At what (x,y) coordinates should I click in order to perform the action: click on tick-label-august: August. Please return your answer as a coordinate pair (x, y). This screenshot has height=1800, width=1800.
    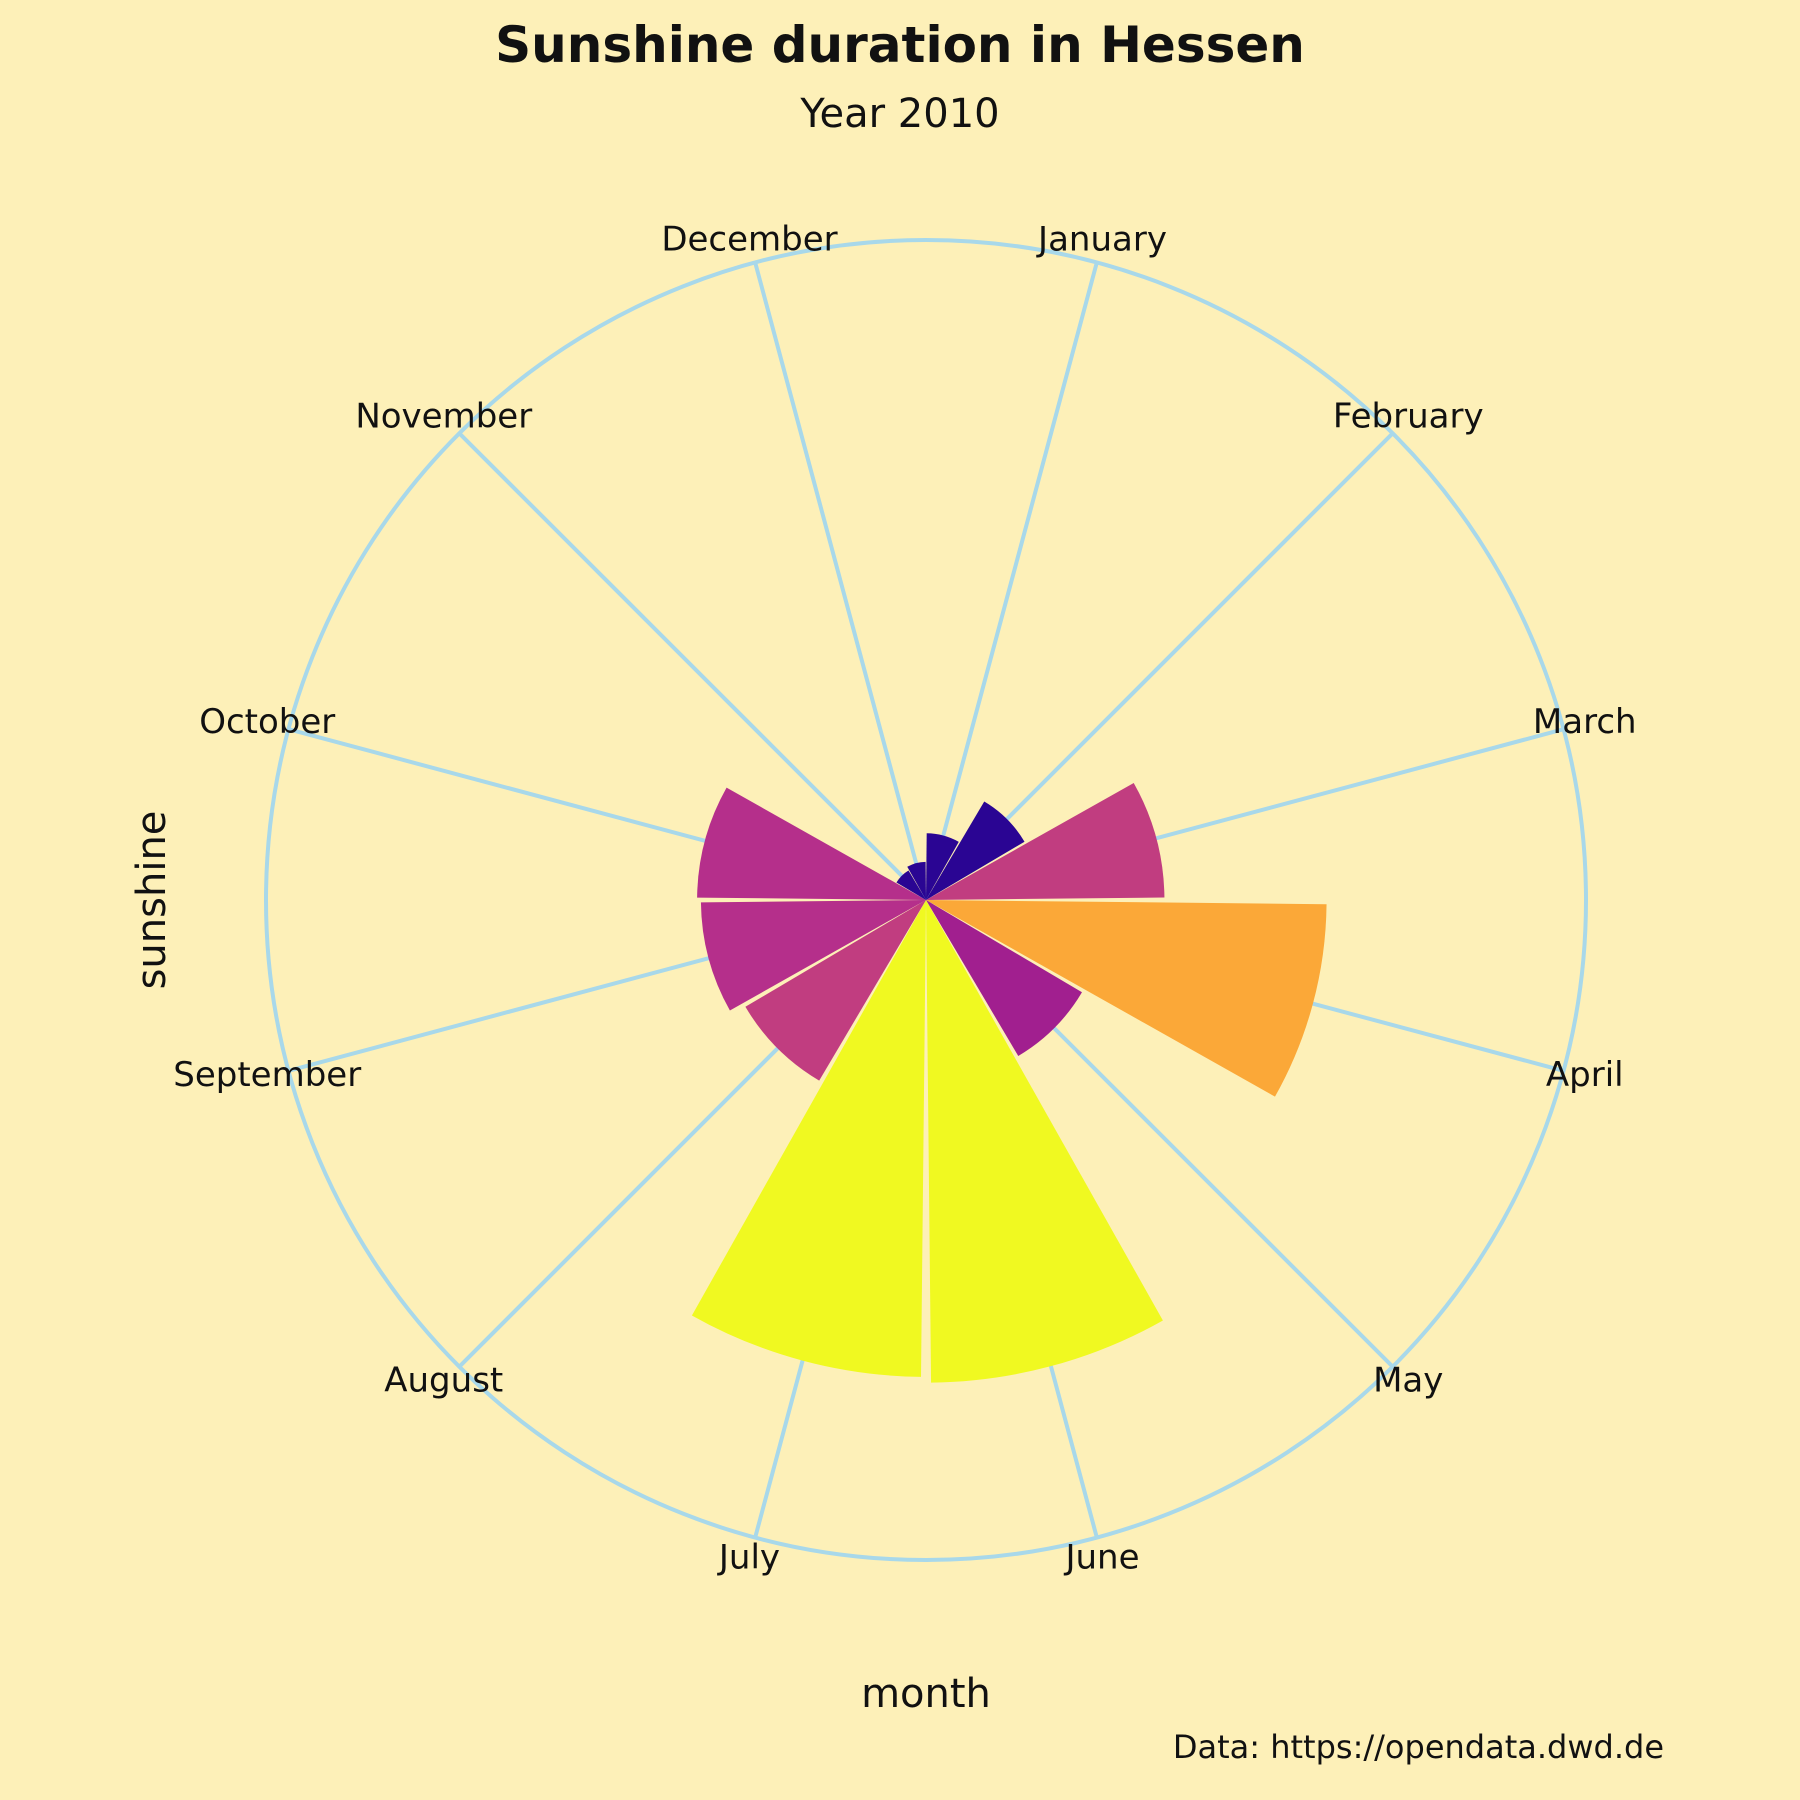
    Looking at the image, I should click on (443, 1381).